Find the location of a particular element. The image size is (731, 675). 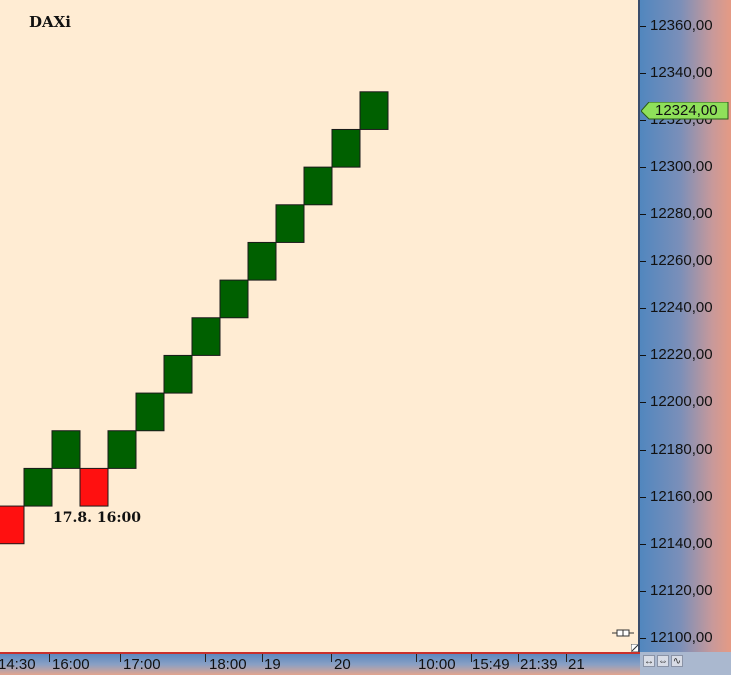

price-tick-label: 12180,00 is located at coordinates (681, 449).